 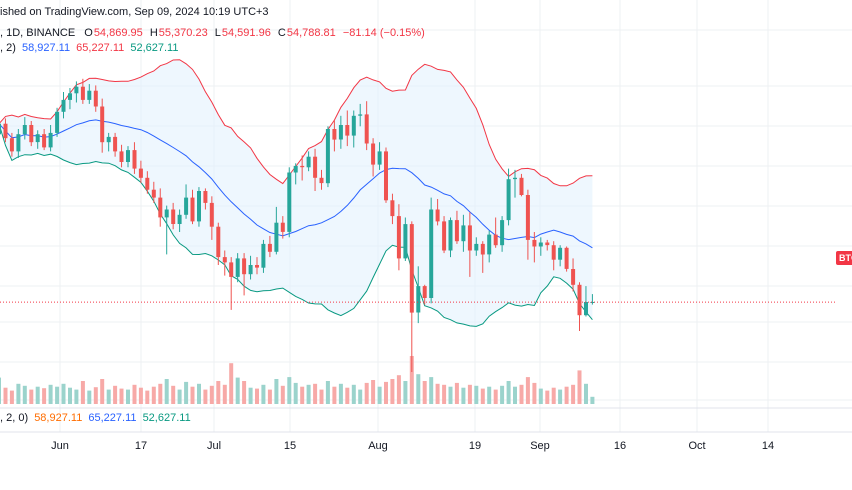 I want to click on indicator-params: , 2, 0), so click(x=14, y=418).